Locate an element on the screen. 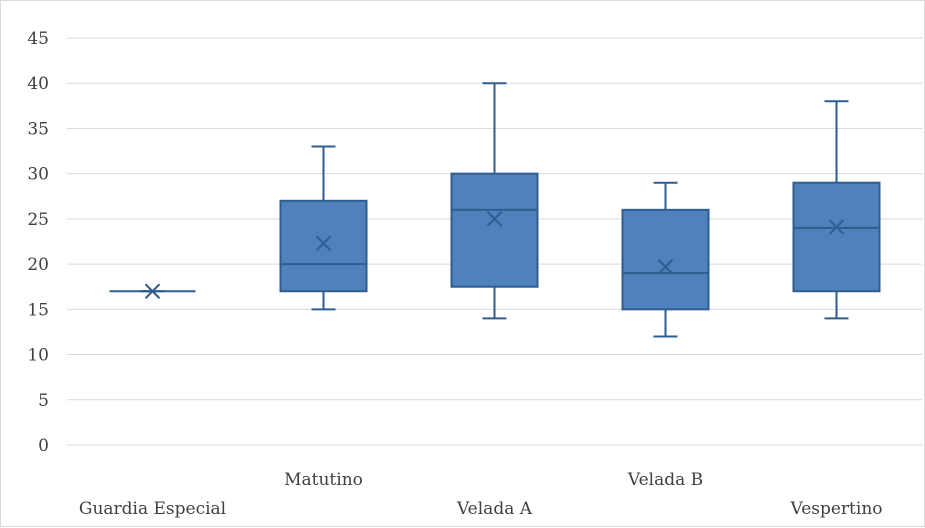  y-tick-label: 0 is located at coordinates (43, 446).